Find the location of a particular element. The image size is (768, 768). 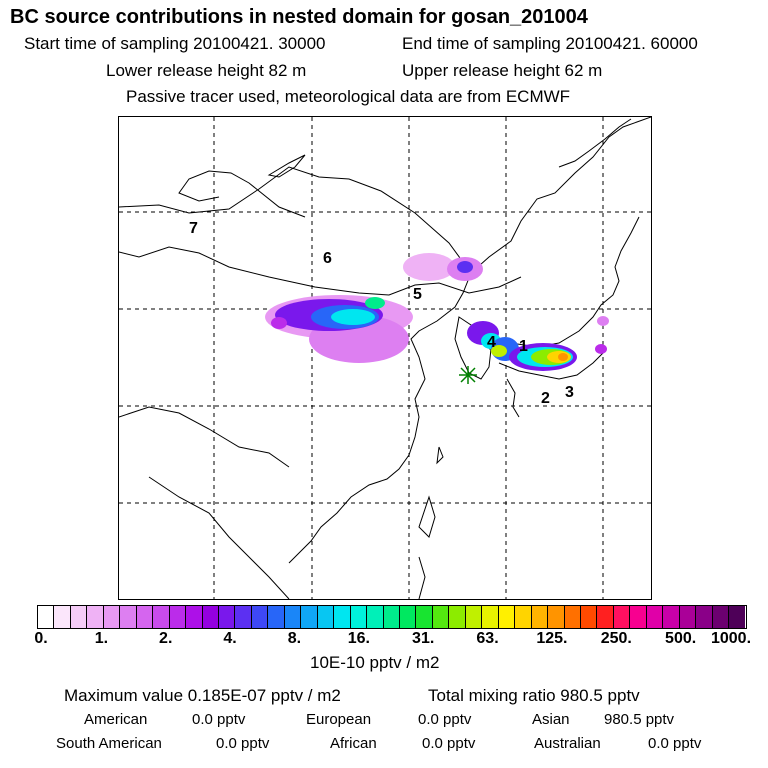

american-label: American is located at coordinates (116, 719).